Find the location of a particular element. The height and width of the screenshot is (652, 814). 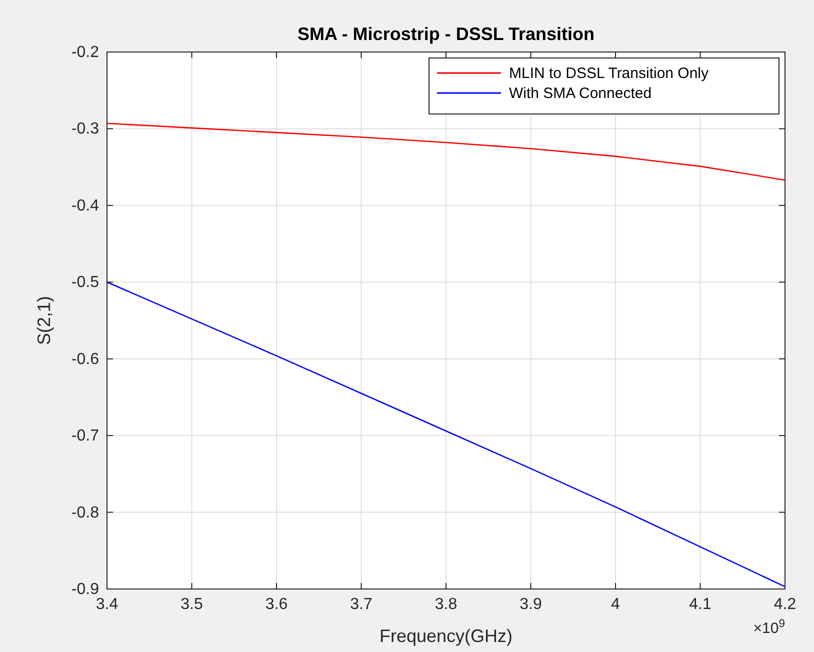

x-tick-label: 3.9 is located at coordinates (531, 604).